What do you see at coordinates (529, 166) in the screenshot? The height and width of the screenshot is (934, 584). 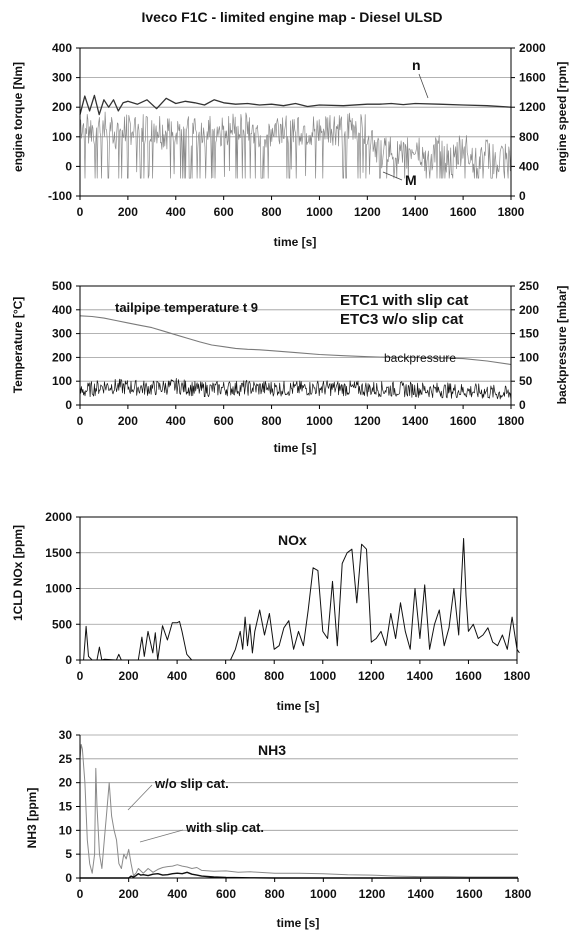 I see `y2-tick-label: 400` at bounding box center [529, 166].